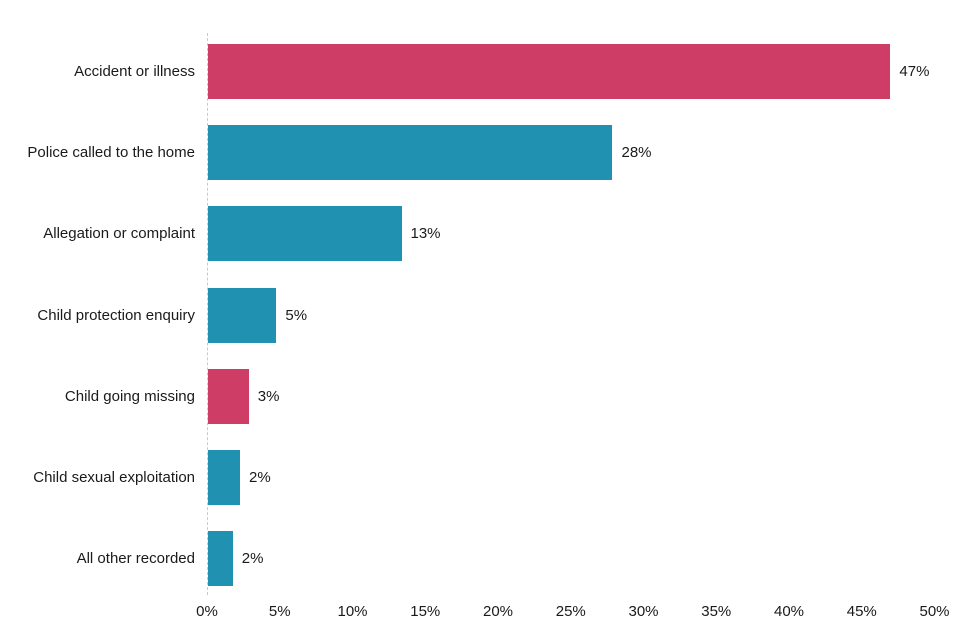 Image resolution: width=960 pixels, height=640 pixels. What do you see at coordinates (643, 611) in the screenshot?
I see `x-tick-label: 30%` at bounding box center [643, 611].